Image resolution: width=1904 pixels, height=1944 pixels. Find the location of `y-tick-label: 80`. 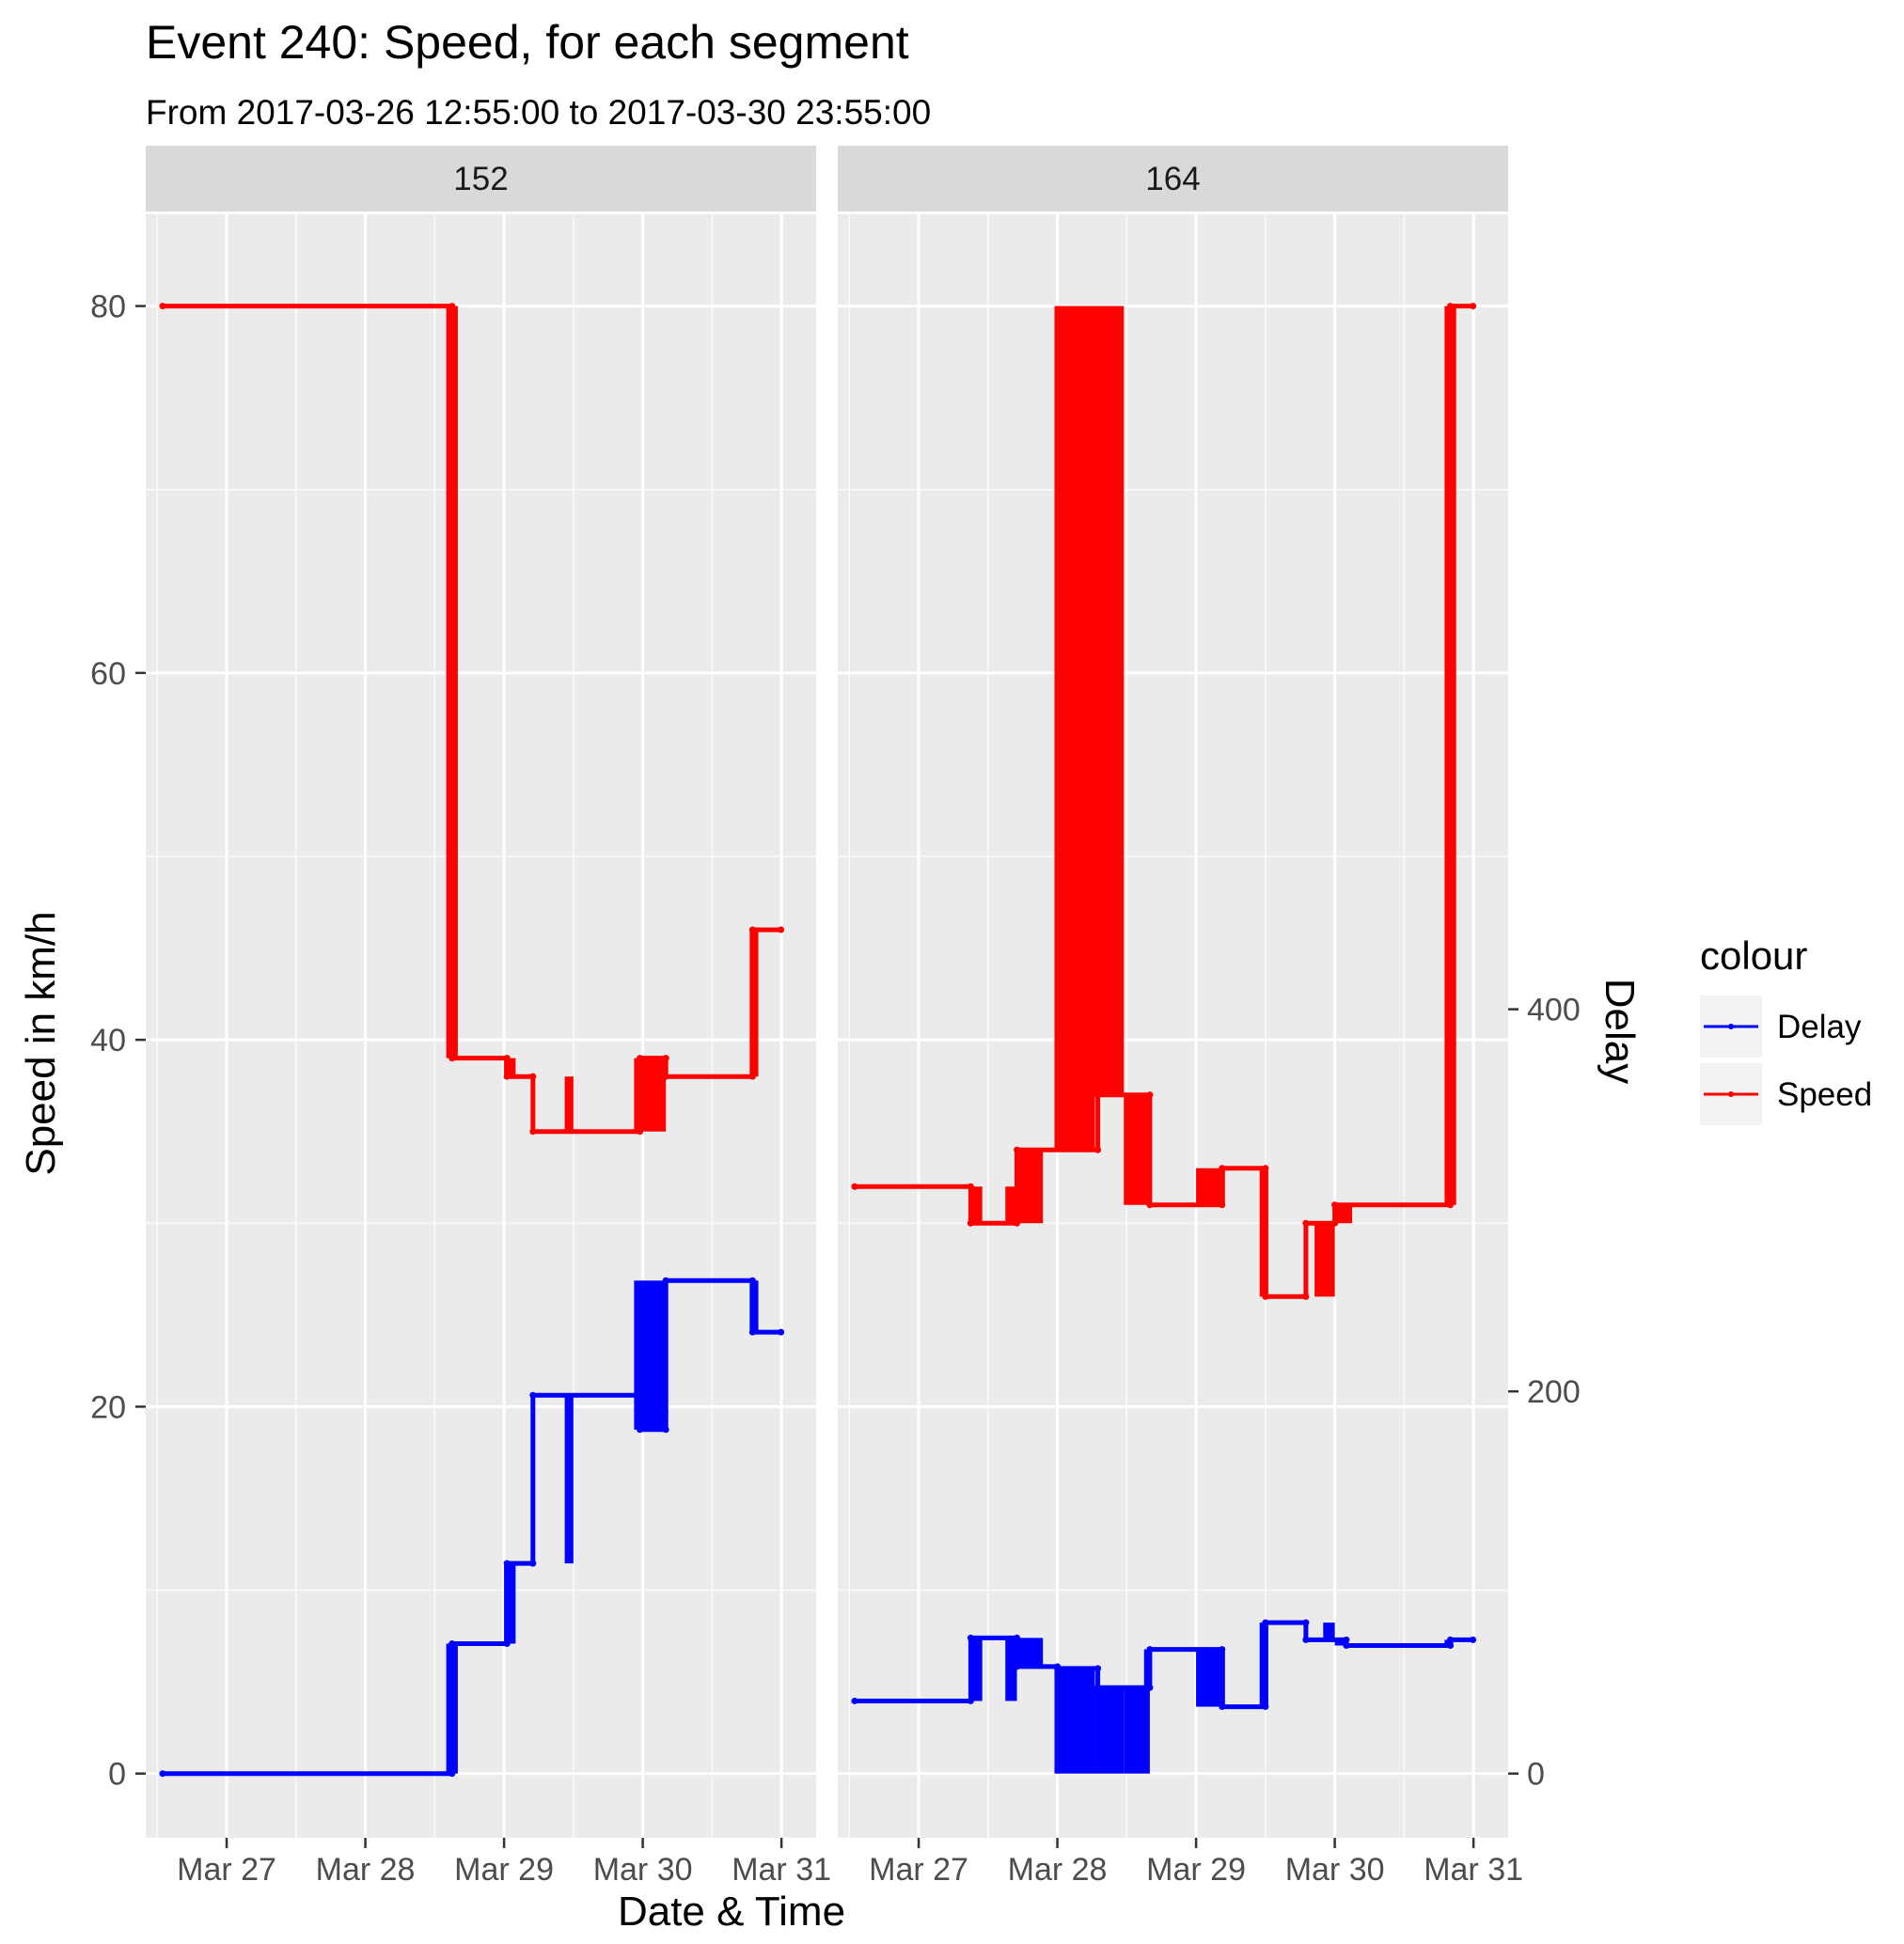

y-tick-label: 80 is located at coordinates (108, 307).